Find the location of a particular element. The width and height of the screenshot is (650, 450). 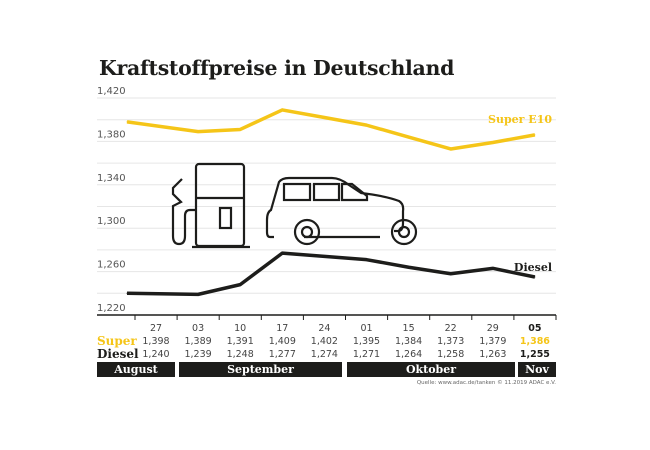

super-value: 1,398 is located at coordinates (156, 341).